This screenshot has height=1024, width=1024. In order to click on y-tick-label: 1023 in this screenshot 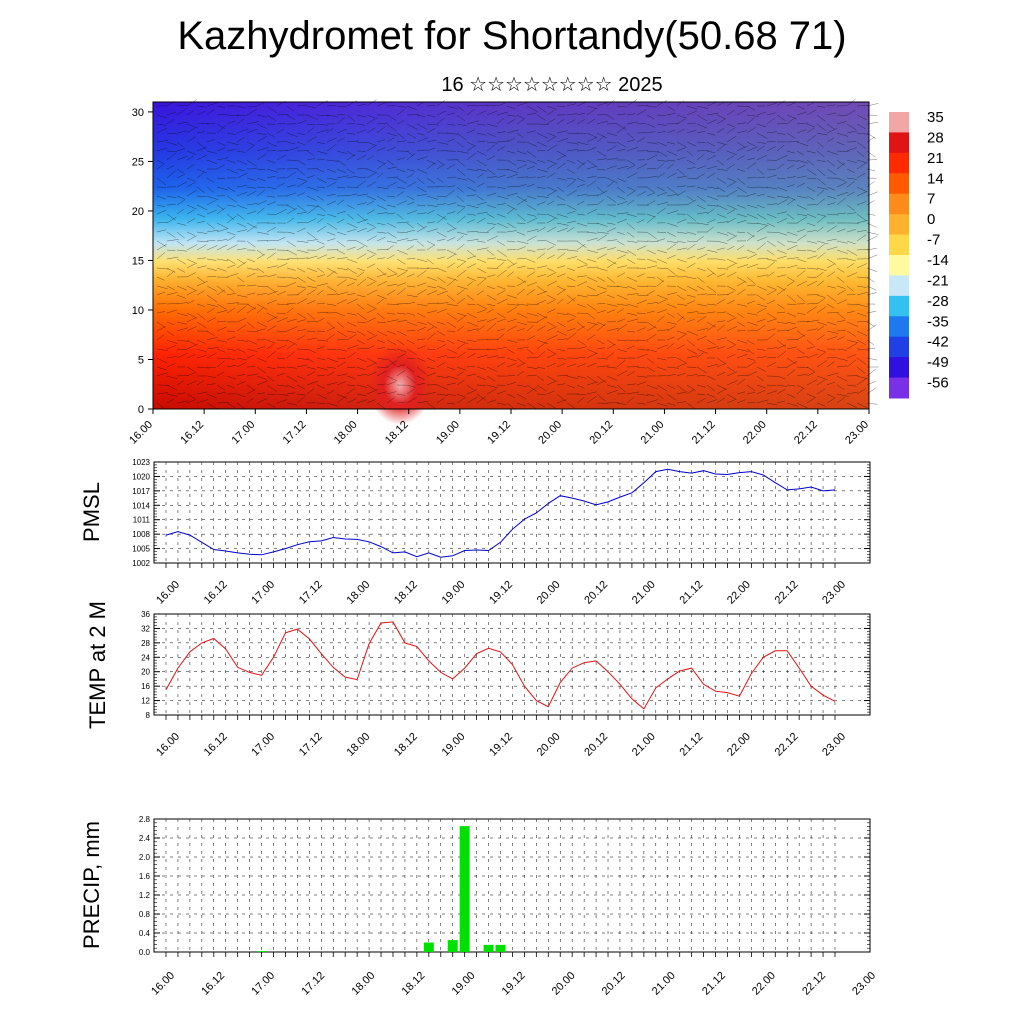, I will do `click(141, 462)`.